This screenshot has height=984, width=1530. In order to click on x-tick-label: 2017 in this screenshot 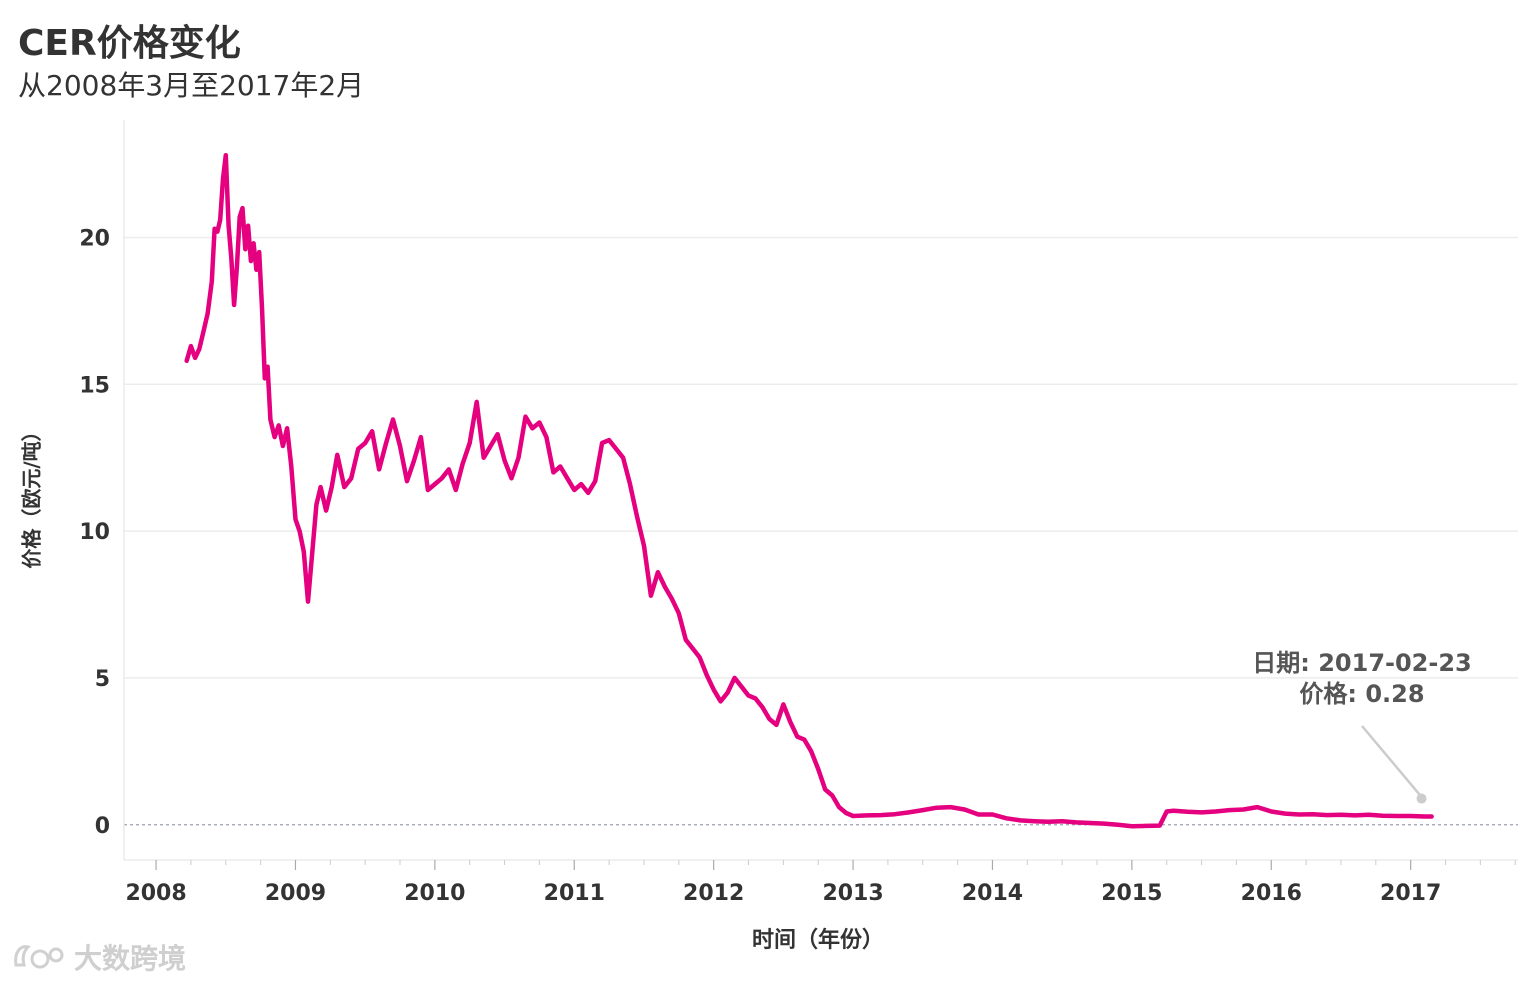, I will do `click(1410, 893)`.